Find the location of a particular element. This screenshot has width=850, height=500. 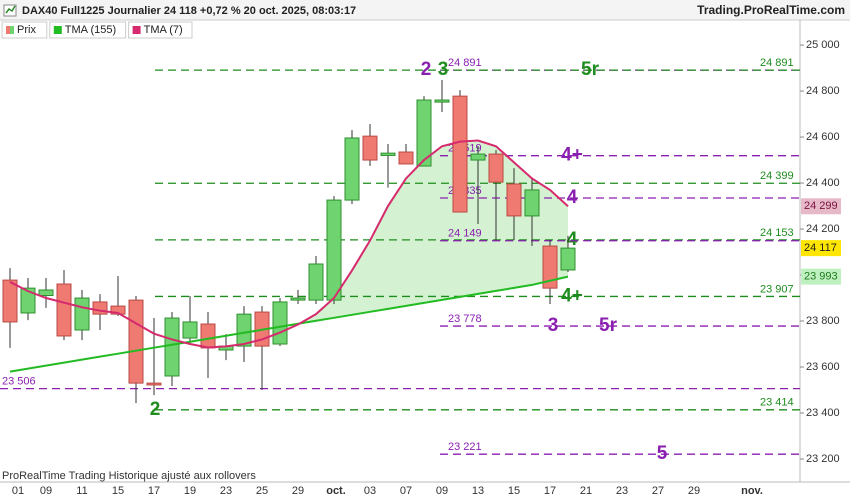

x-tick-label: 25 is located at coordinates (262, 491).